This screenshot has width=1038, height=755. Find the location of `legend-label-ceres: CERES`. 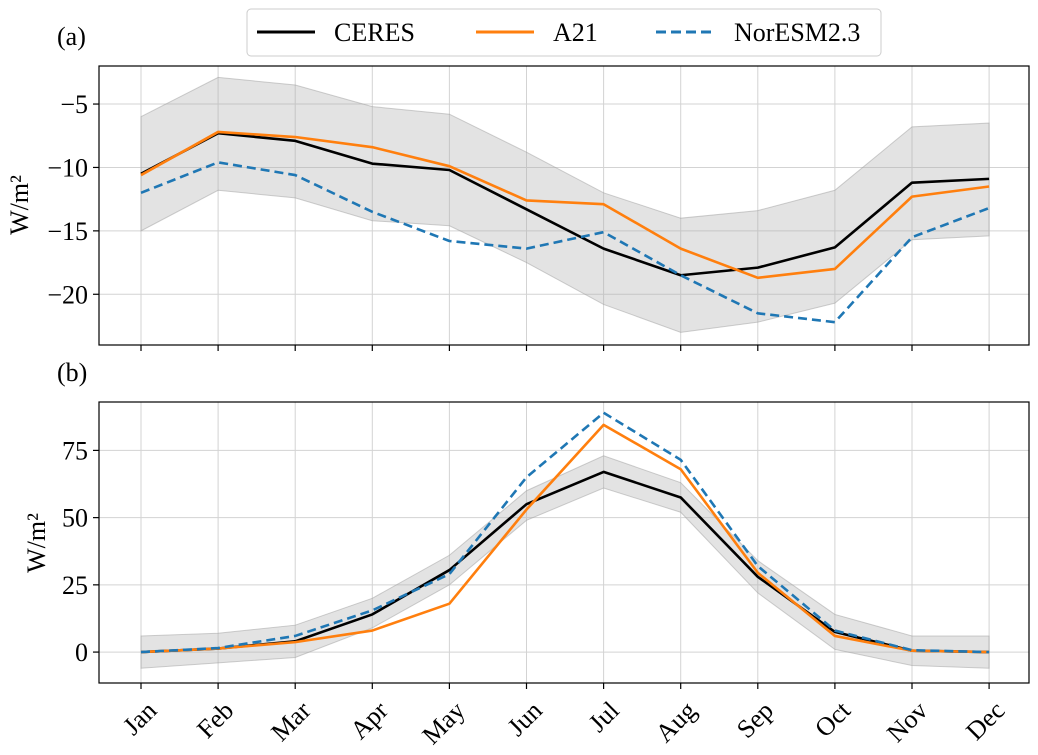

legend-label-ceres: CERES is located at coordinates (374, 32).